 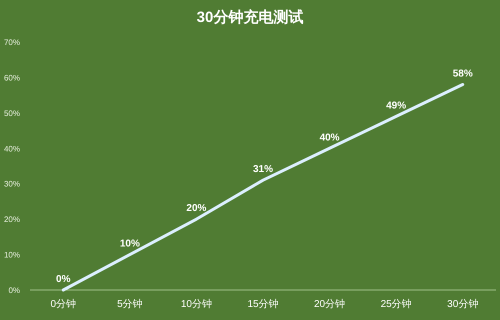 What do you see at coordinates (130, 304) in the screenshot?
I see `x-tick-label: 5分钟` at bounding box center [130, 304].